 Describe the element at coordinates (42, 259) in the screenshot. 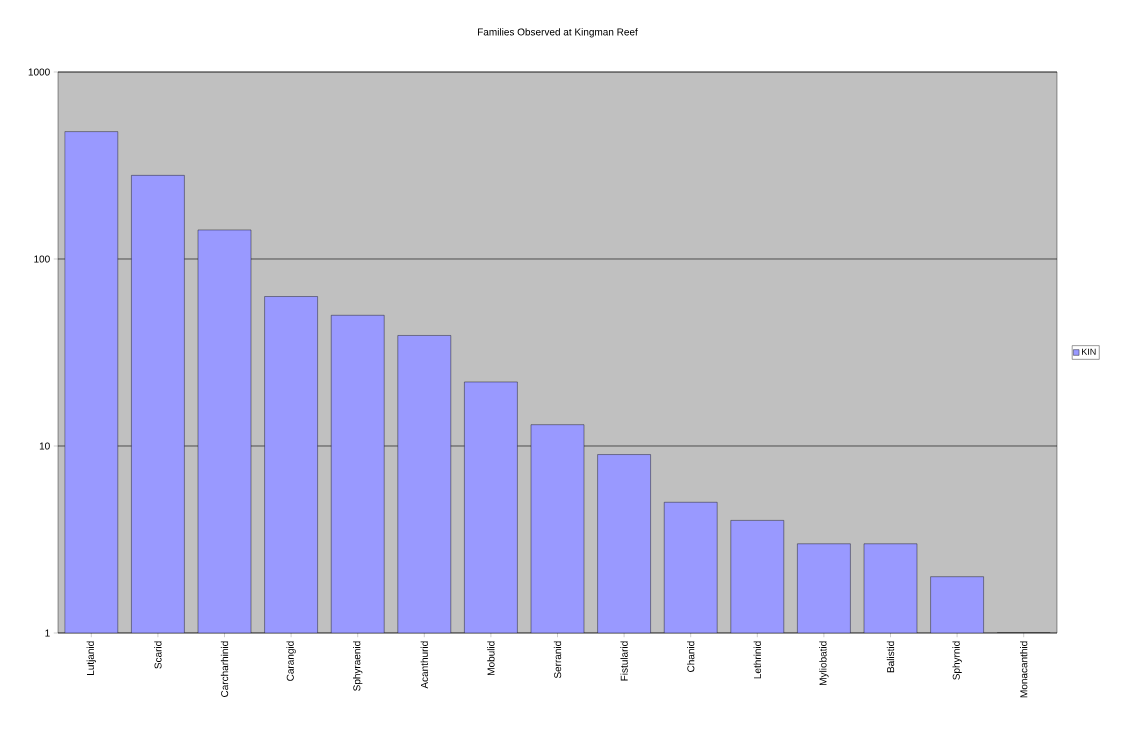

I see `y-tick-label: 100` at that location.